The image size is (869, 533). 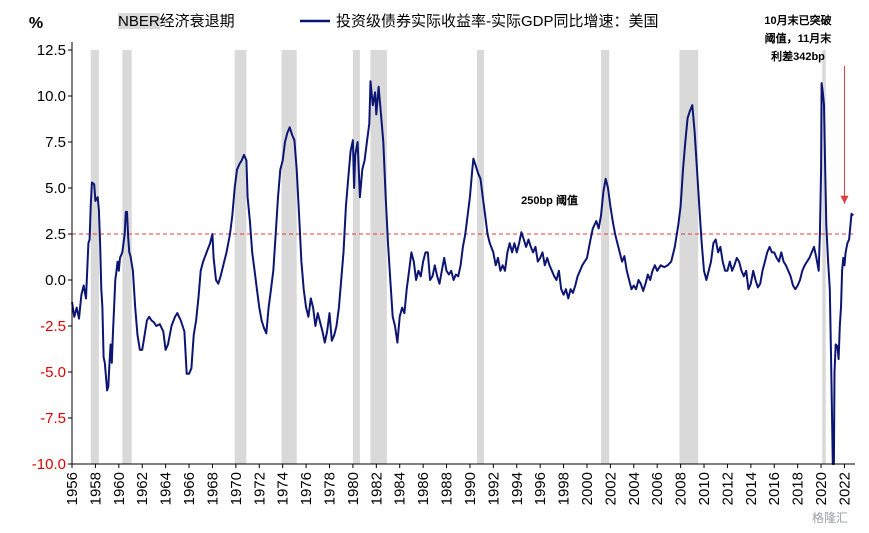 I want to click on x-tick-label: 1980, so click(x=353, y=488).